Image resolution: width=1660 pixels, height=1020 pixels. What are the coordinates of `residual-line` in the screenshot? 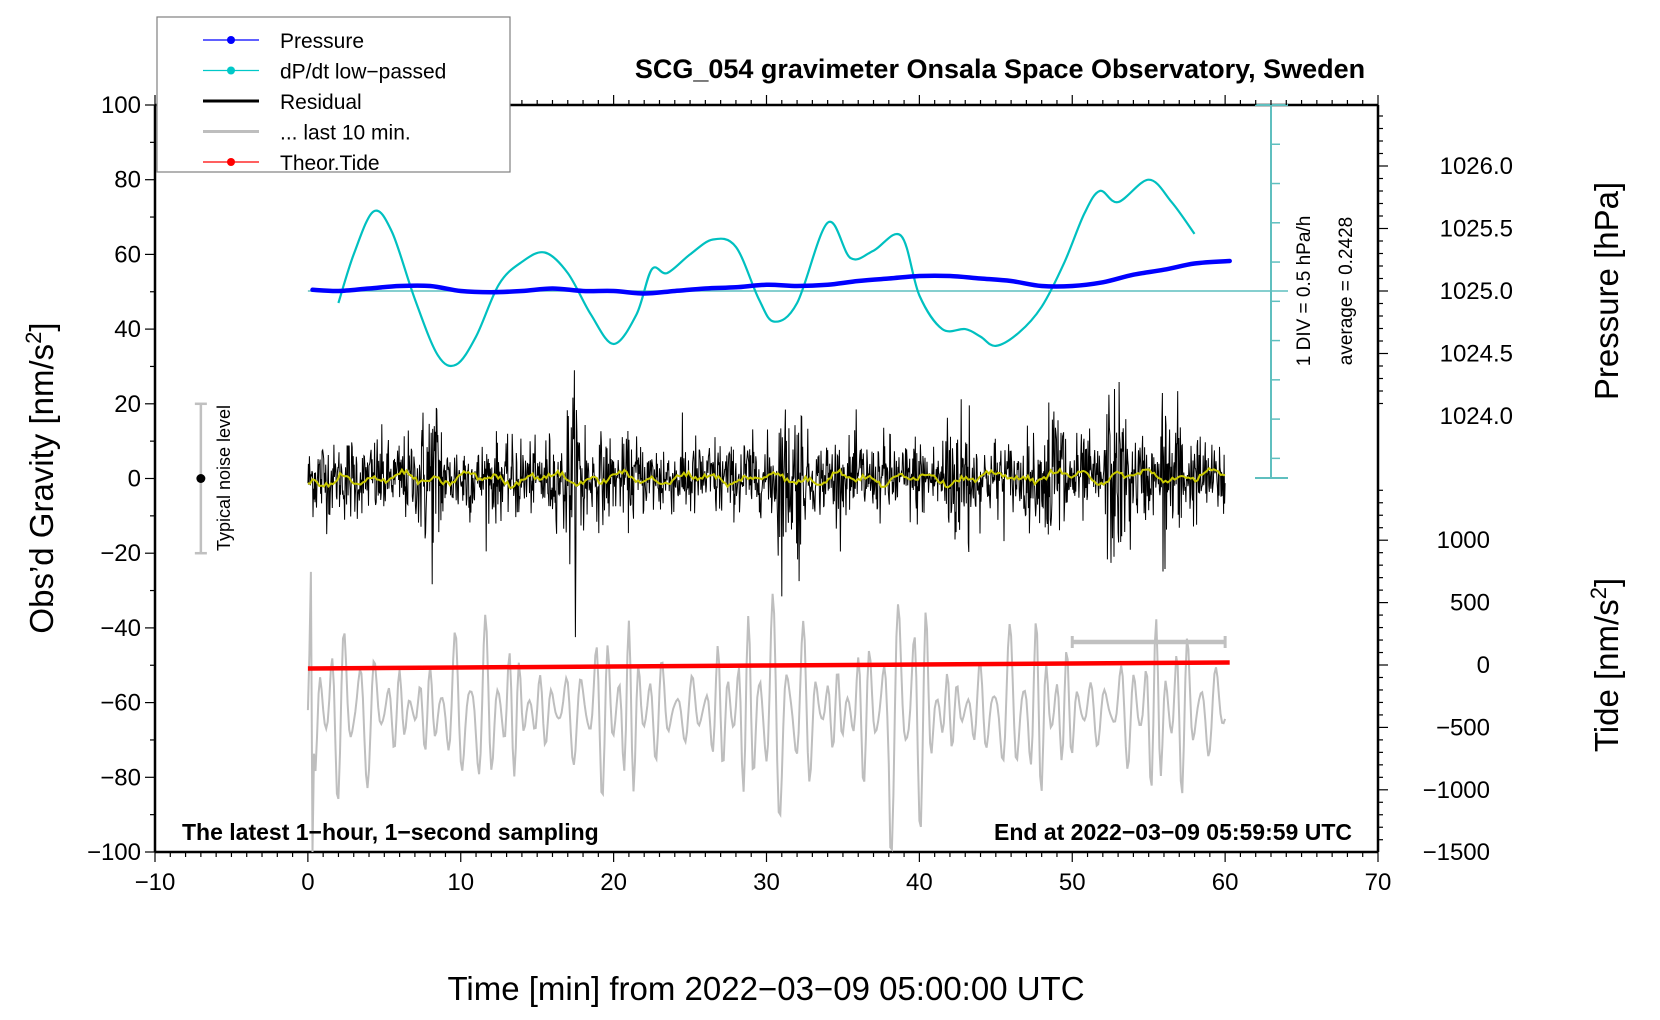 It's located at (766, 504).